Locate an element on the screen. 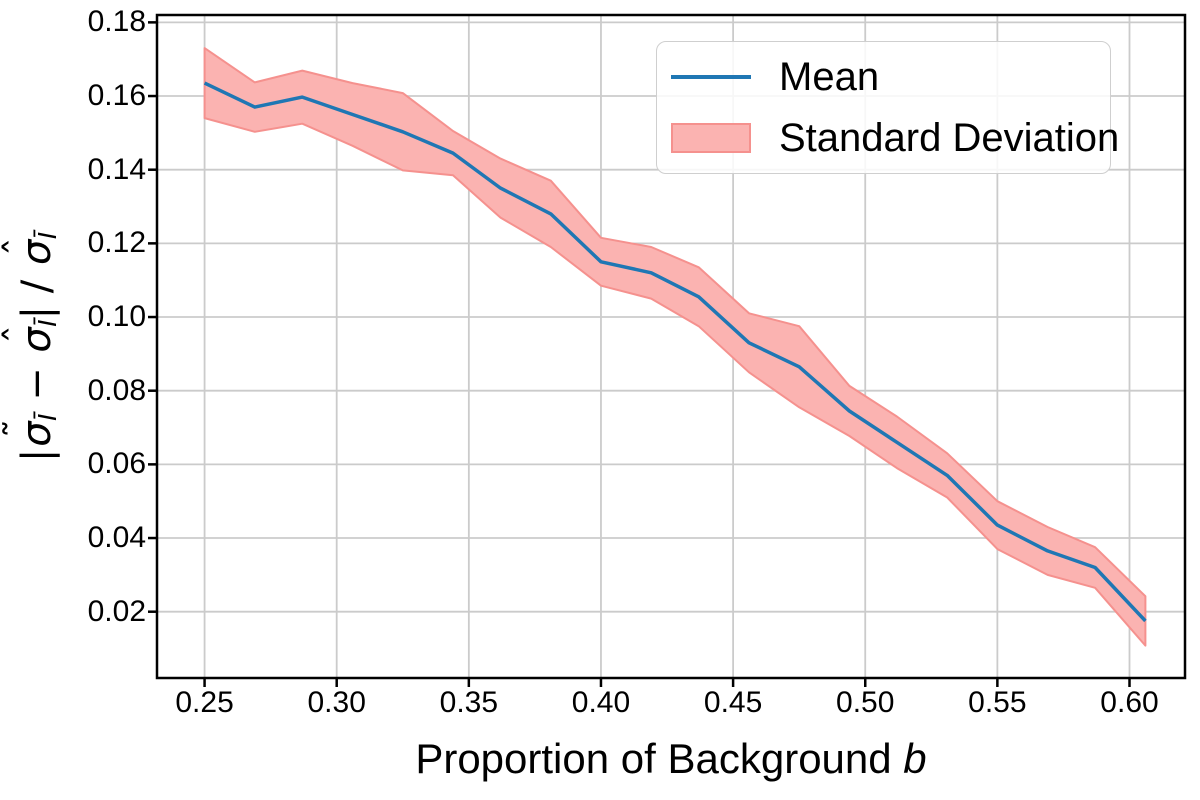 The width and height of the screenshot is (1200, 800). ylabel-sigma-tilde: ˜ σĪ is located at coordinates (31, 429).